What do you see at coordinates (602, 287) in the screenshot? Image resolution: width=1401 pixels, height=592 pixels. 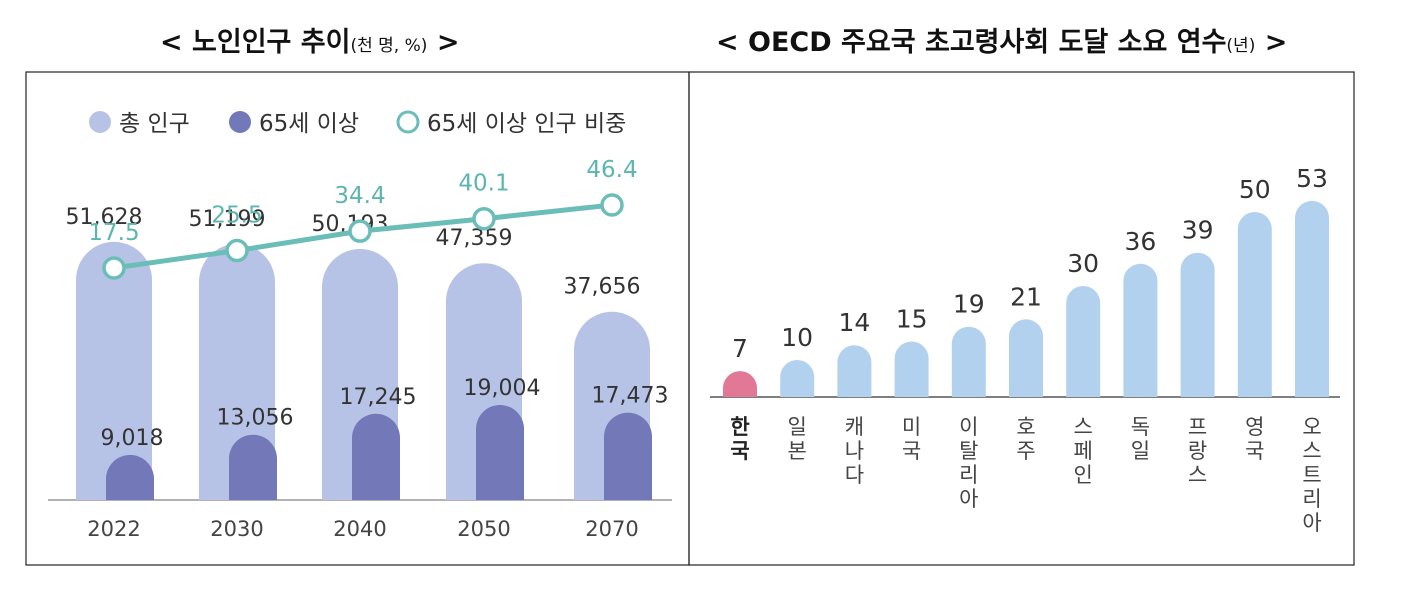 I see `bar-label-total: 37,656` at bounding box center [602, 287].